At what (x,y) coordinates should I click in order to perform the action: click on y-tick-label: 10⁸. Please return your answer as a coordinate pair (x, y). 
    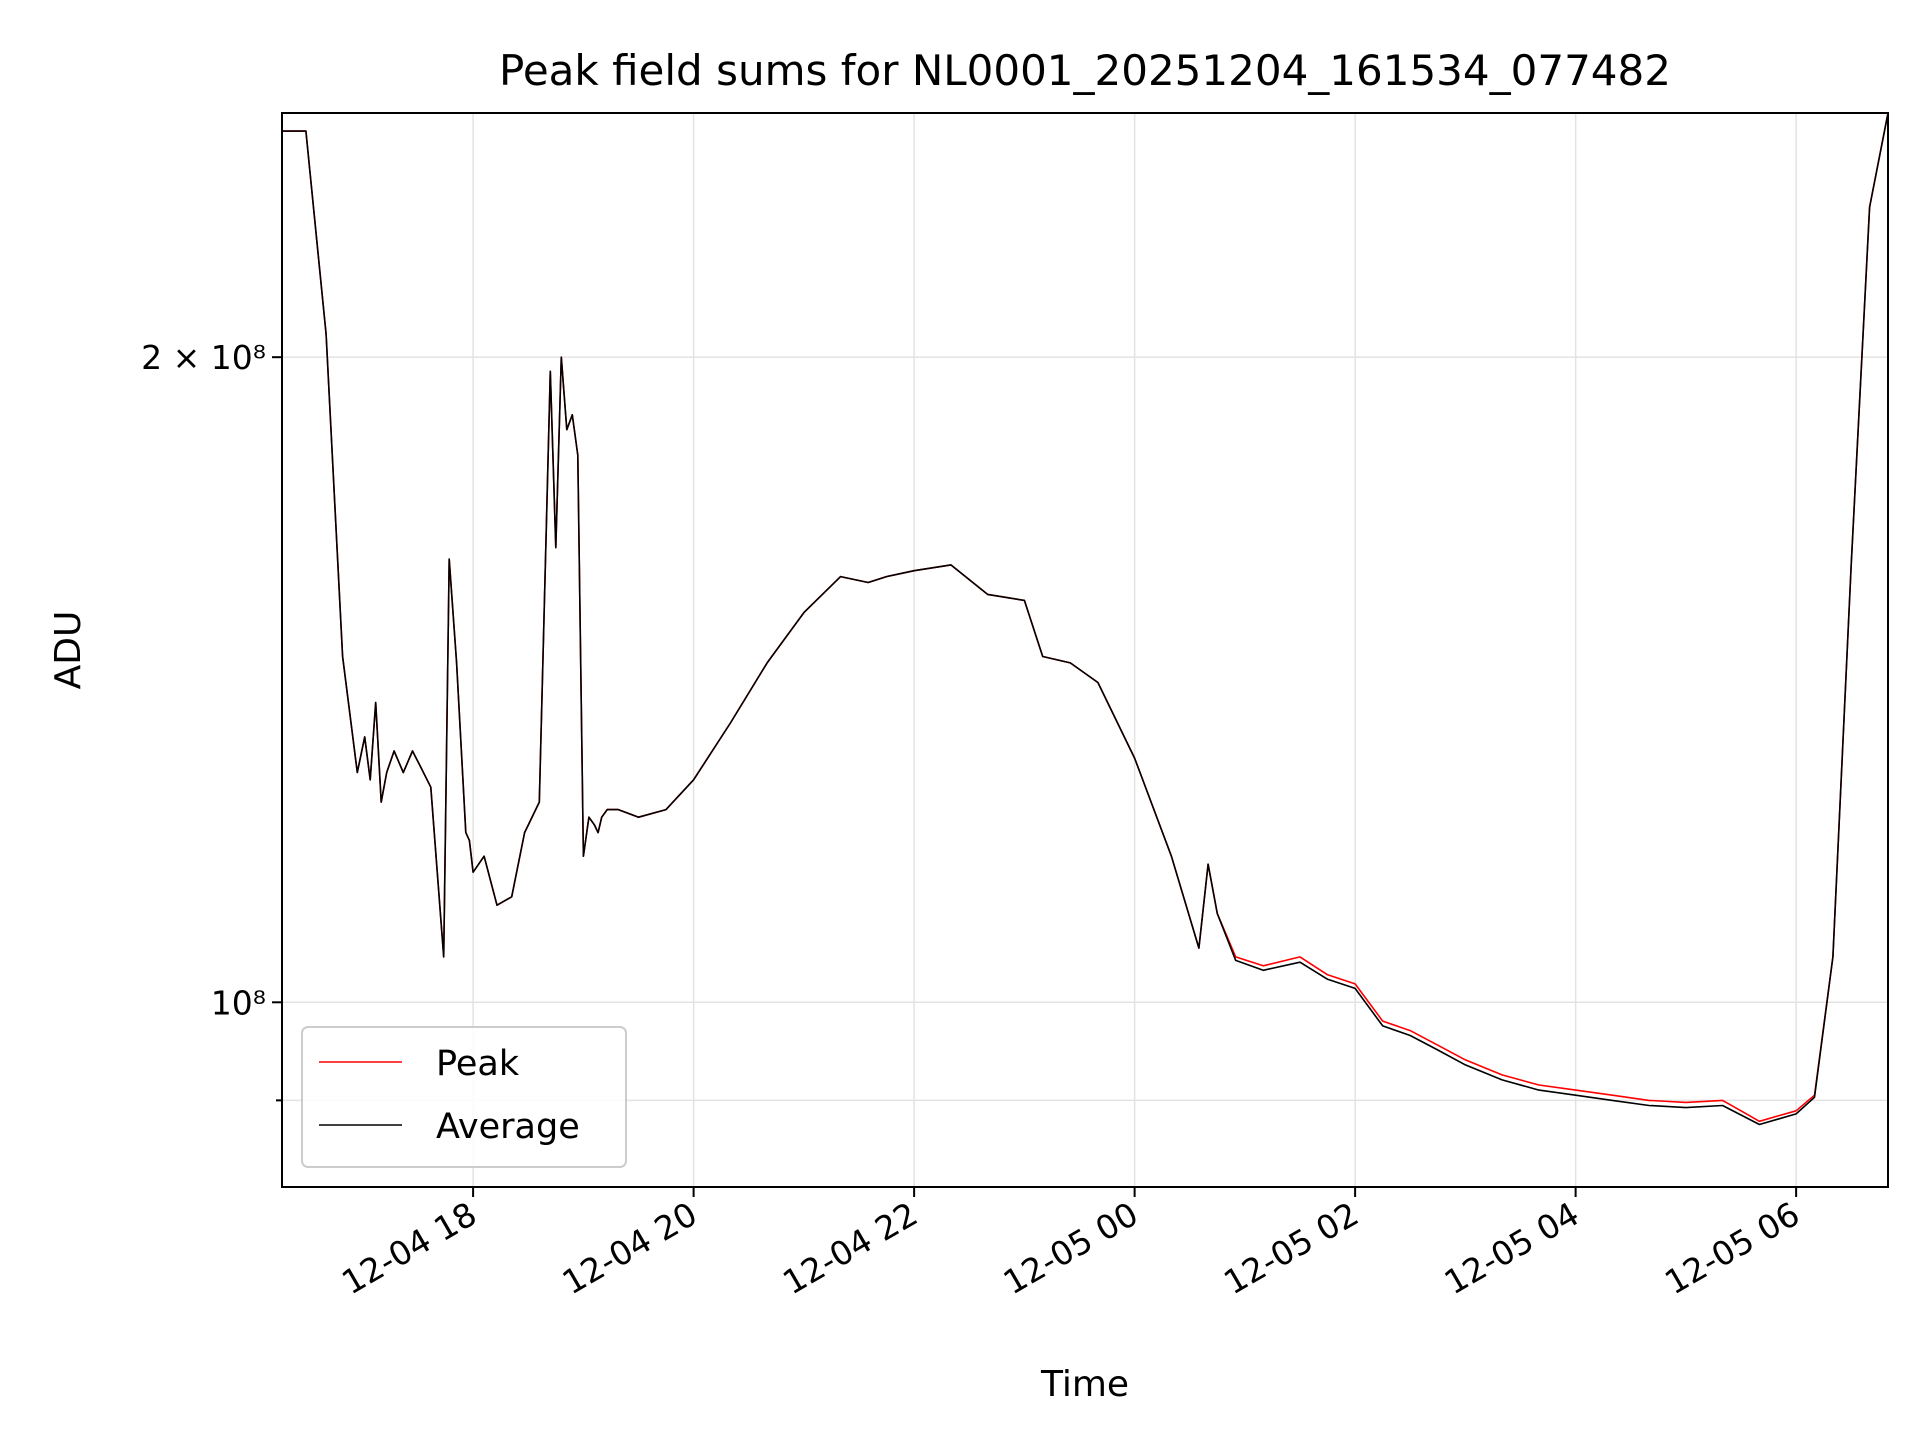
    Looking at the image, I should click on (238, 1002).